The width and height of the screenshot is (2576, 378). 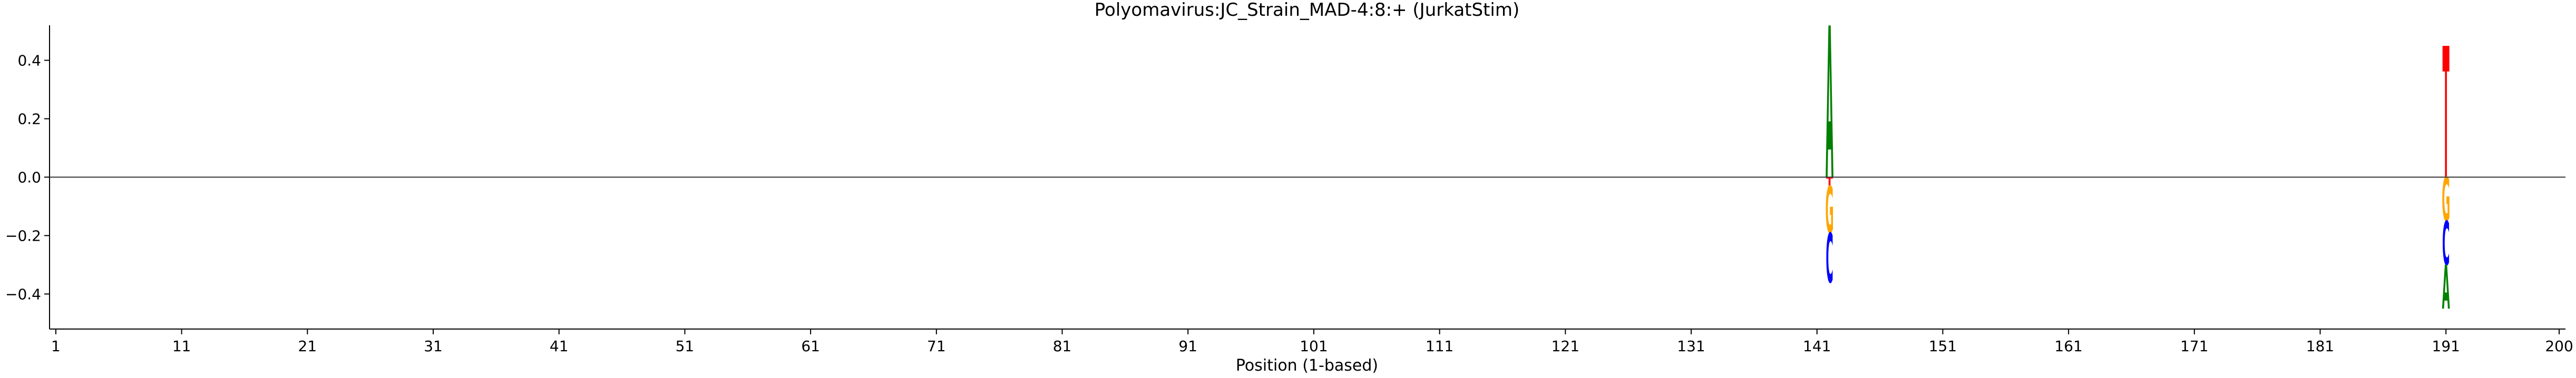 What do you see at coordinates (307, 346) in the screenshot?
I see `x-tick-label: 21` at bounding box center [307, 346].